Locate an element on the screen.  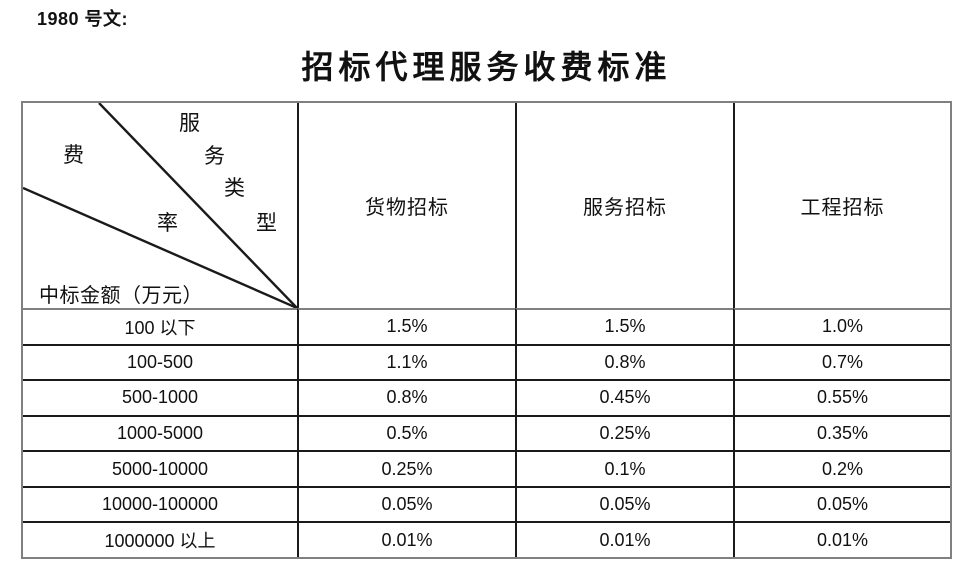
row-axis-label: 中标金额（万元） is located at coordinates (121, 296).